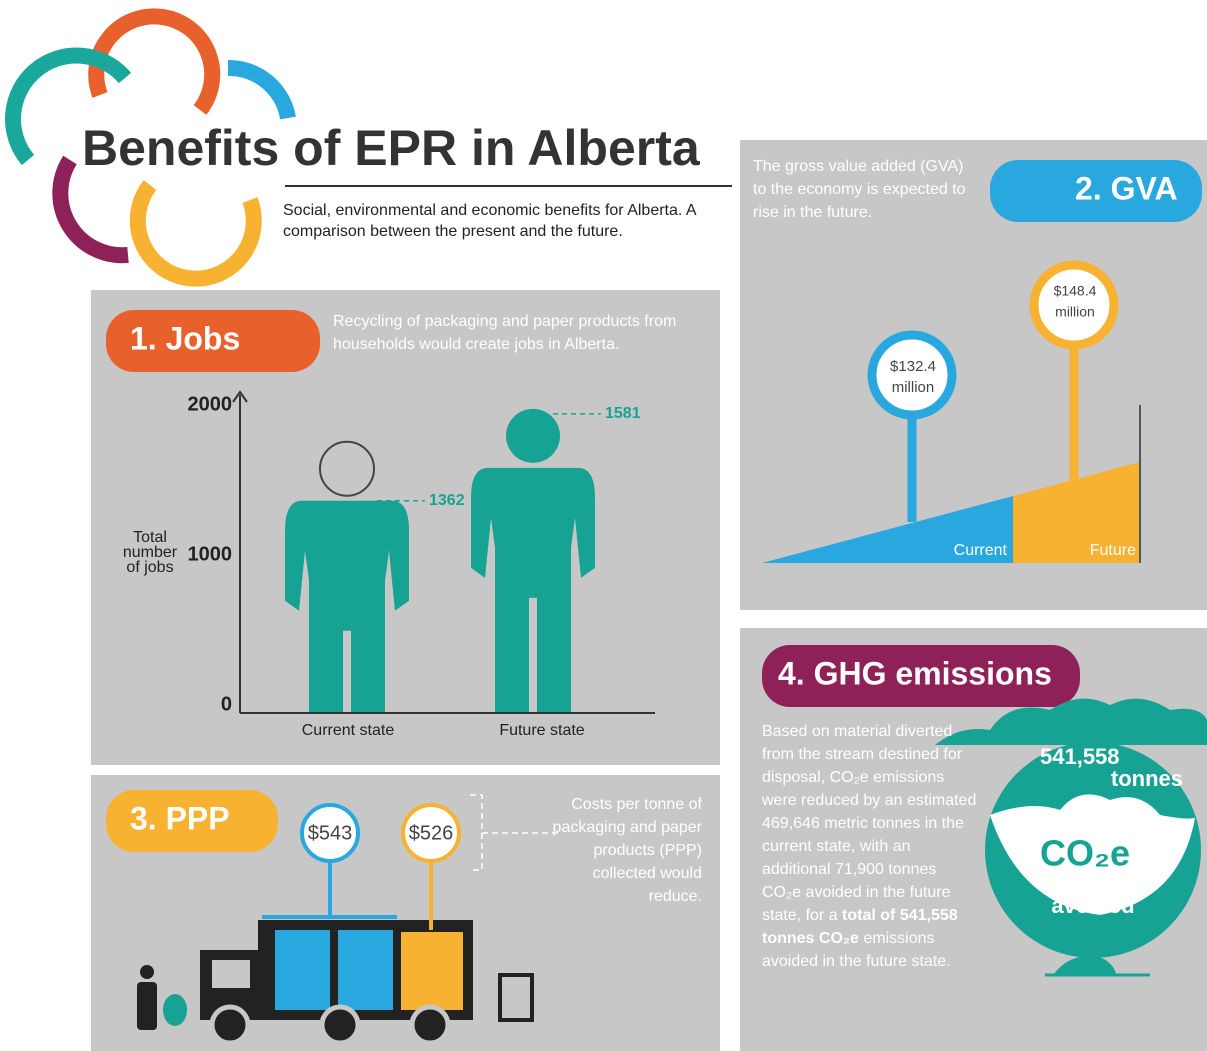 The height and width of the screenshot is (1051, 1207). Describe the element at coordinates (1075, 291) in the screenshot. I see `pin-value: $148.4` at that location.